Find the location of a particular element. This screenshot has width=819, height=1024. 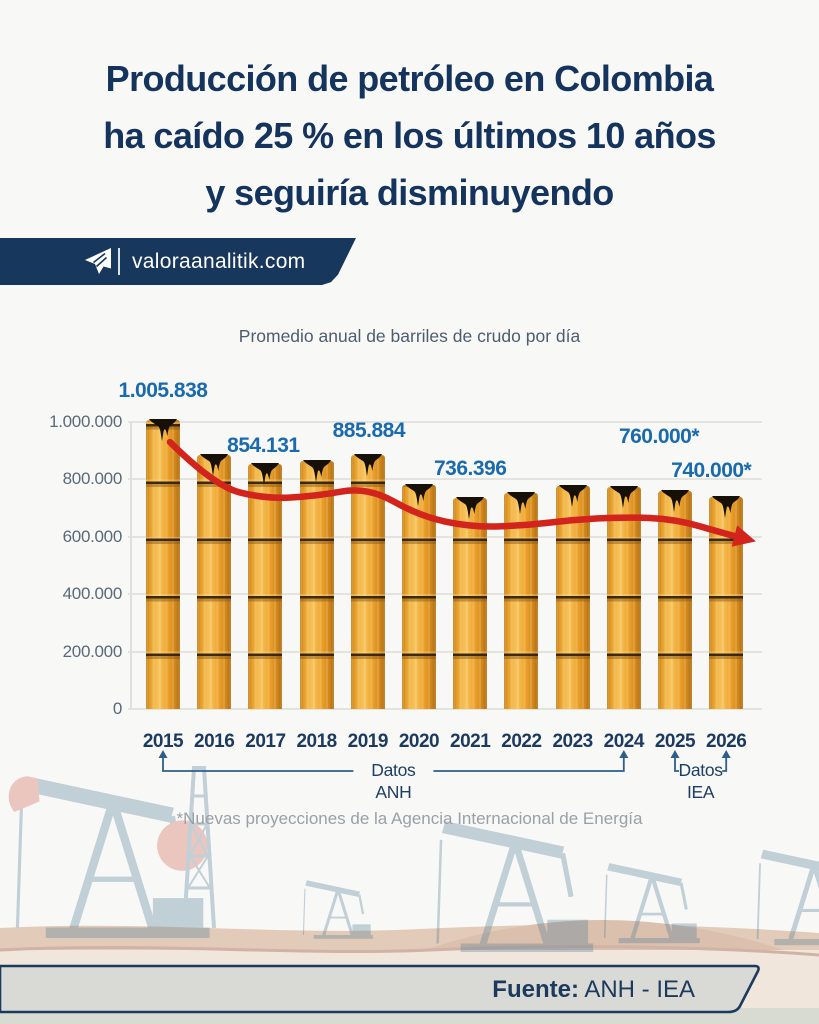

x-tick-label: 2016 is located at coordinates (214, 741).